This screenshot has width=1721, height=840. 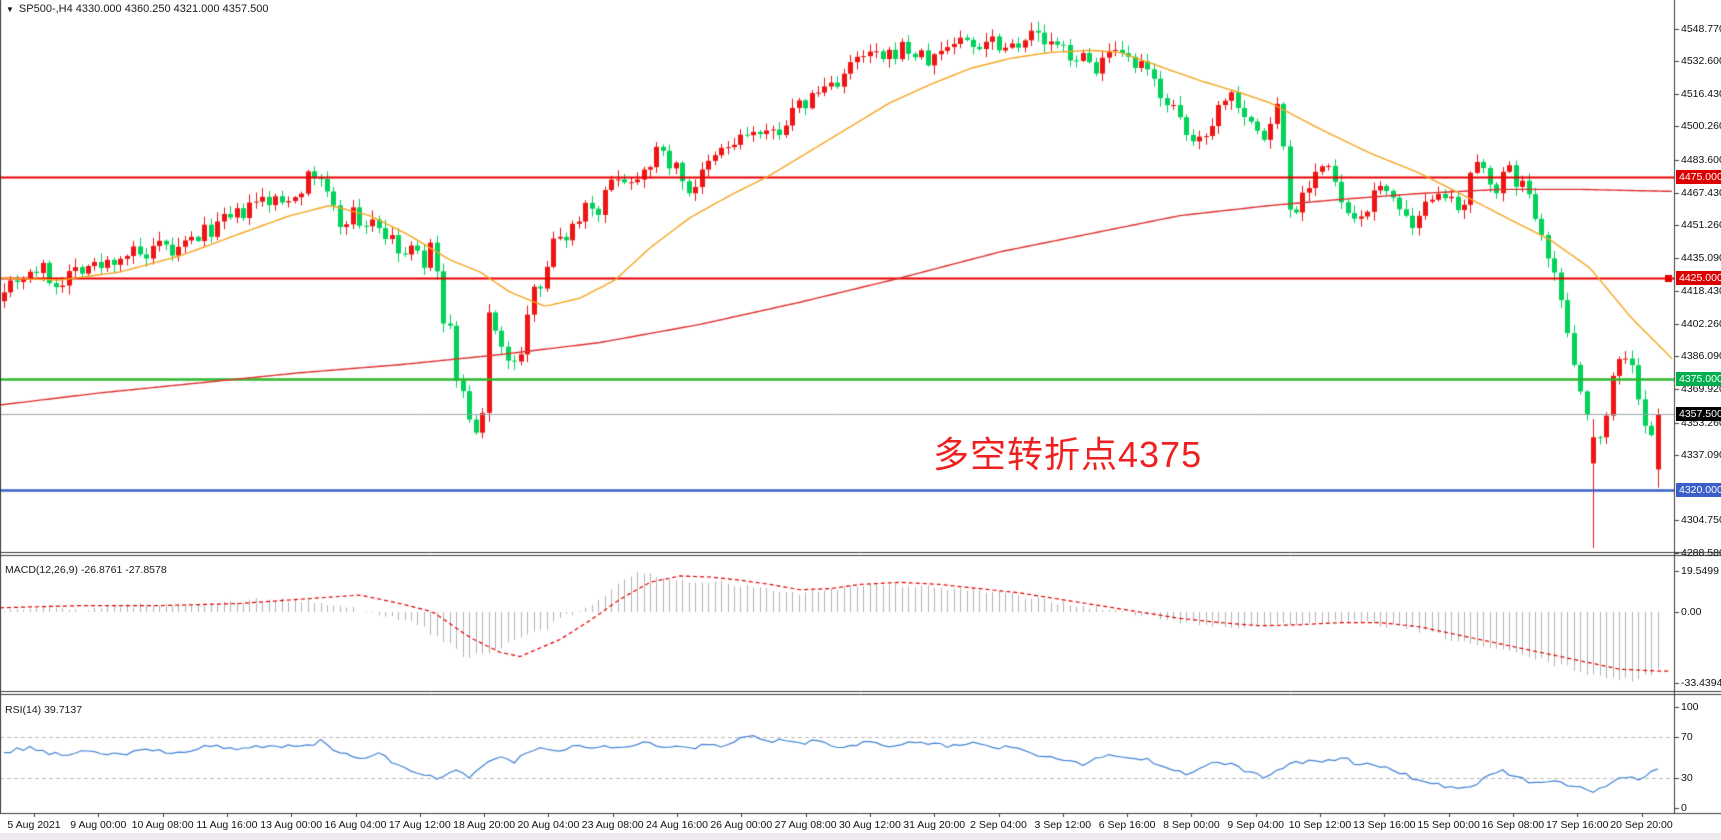 What do you see at coordinates (1448, 825) in the screenshot?
I see `time-axis-label: 15 Sep 00:00` at bounding box center [1448, 825].